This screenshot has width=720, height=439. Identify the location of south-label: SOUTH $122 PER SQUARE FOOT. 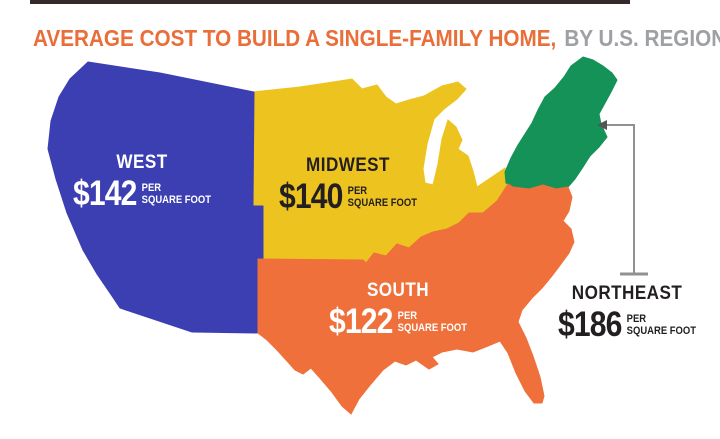
(398, 310).